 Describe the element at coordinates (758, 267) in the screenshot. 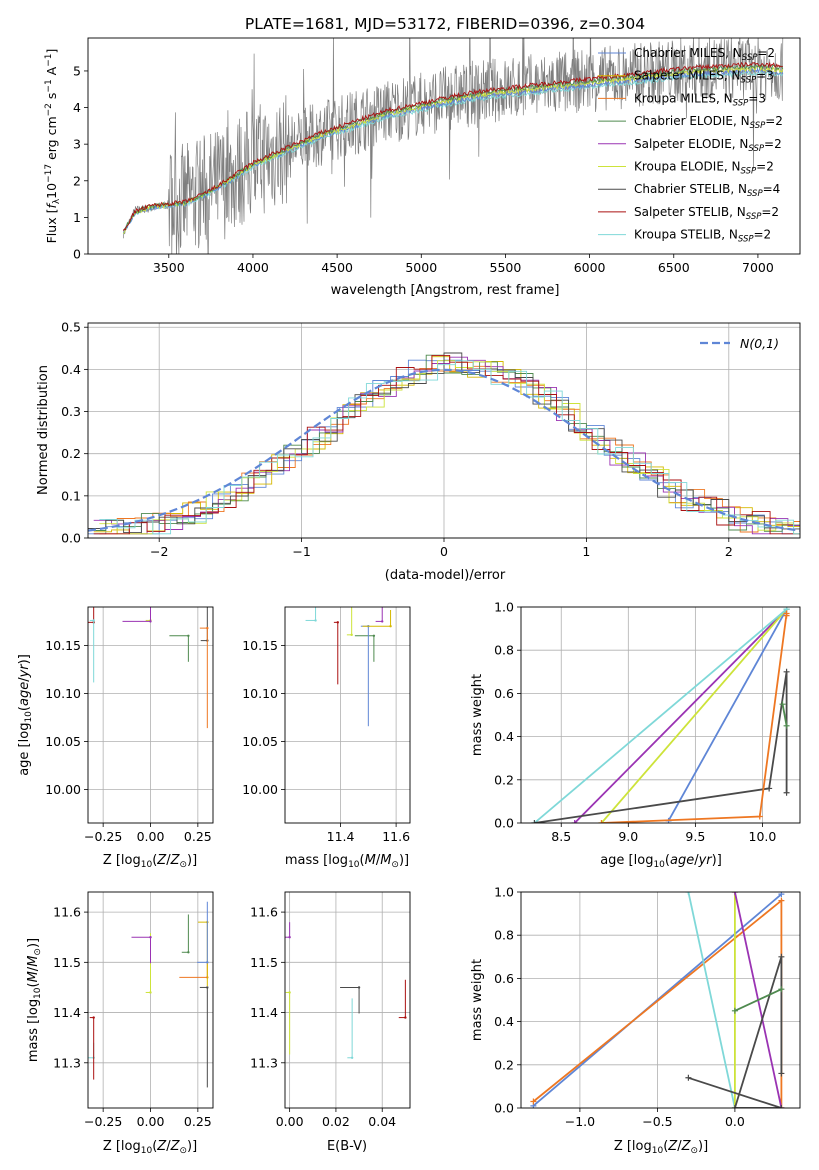

I see `x-tick-label: 7000` at that location.